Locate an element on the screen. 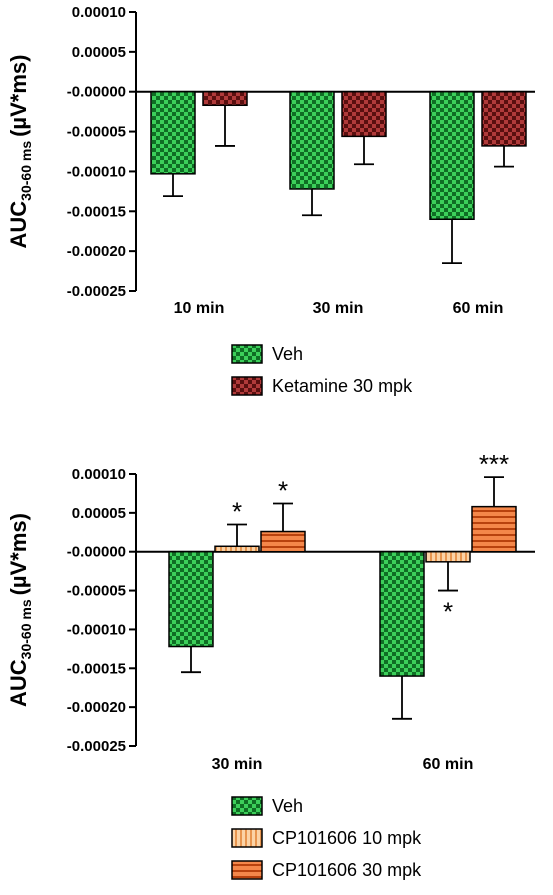 The width and height of the screenshot is (553, 895). legend-label: CP101606 30 mpk is located at coordinates (347, 870).